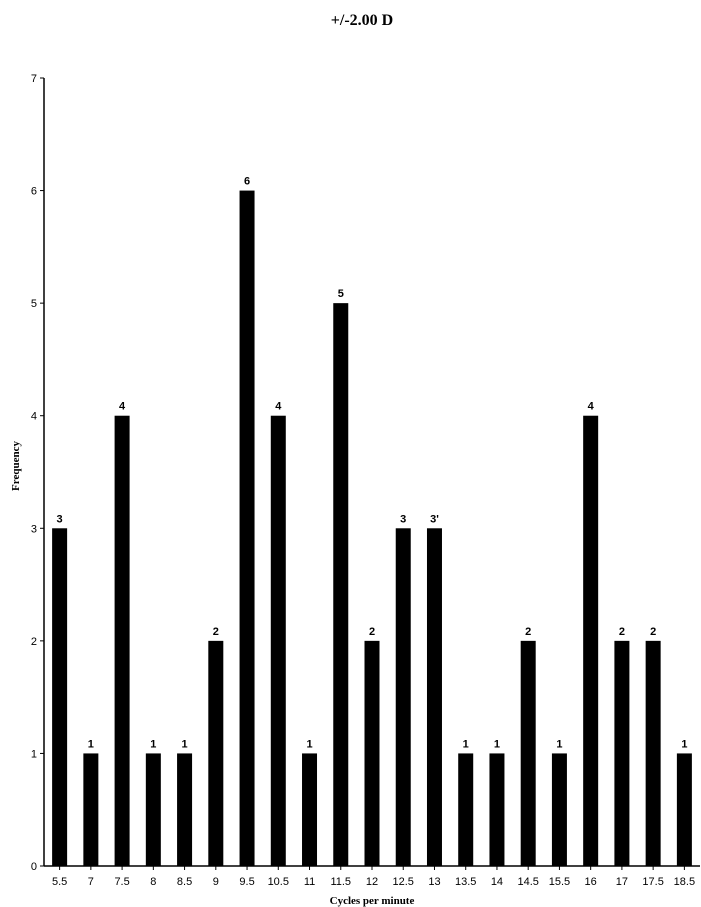  Describe the element at coordinates (121, 882) in the screenshot. I see `x-tick-label: 7.5` at that location.